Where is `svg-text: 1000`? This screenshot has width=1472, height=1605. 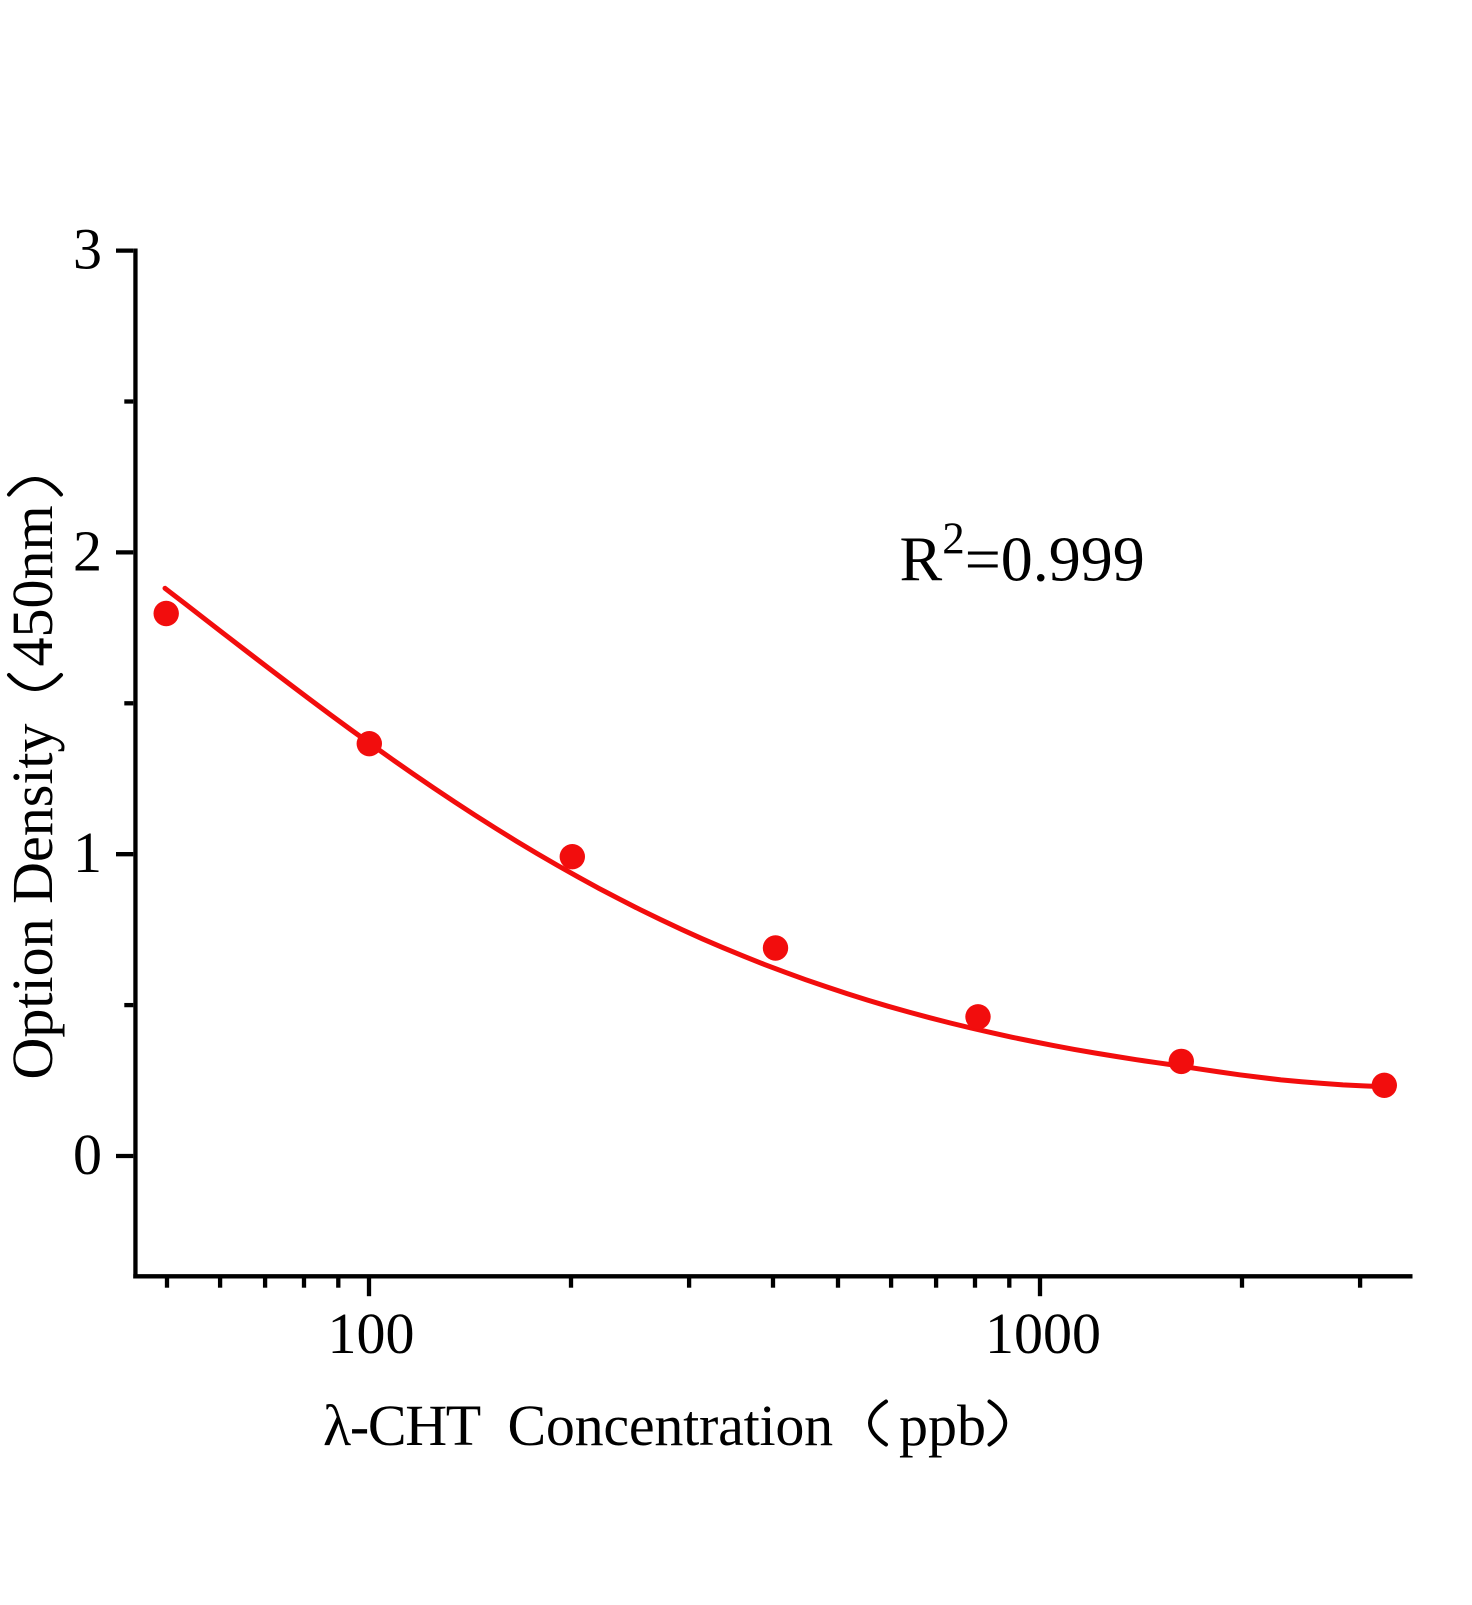
svg-text: 1000 is located at coordinates (1043, 1333).